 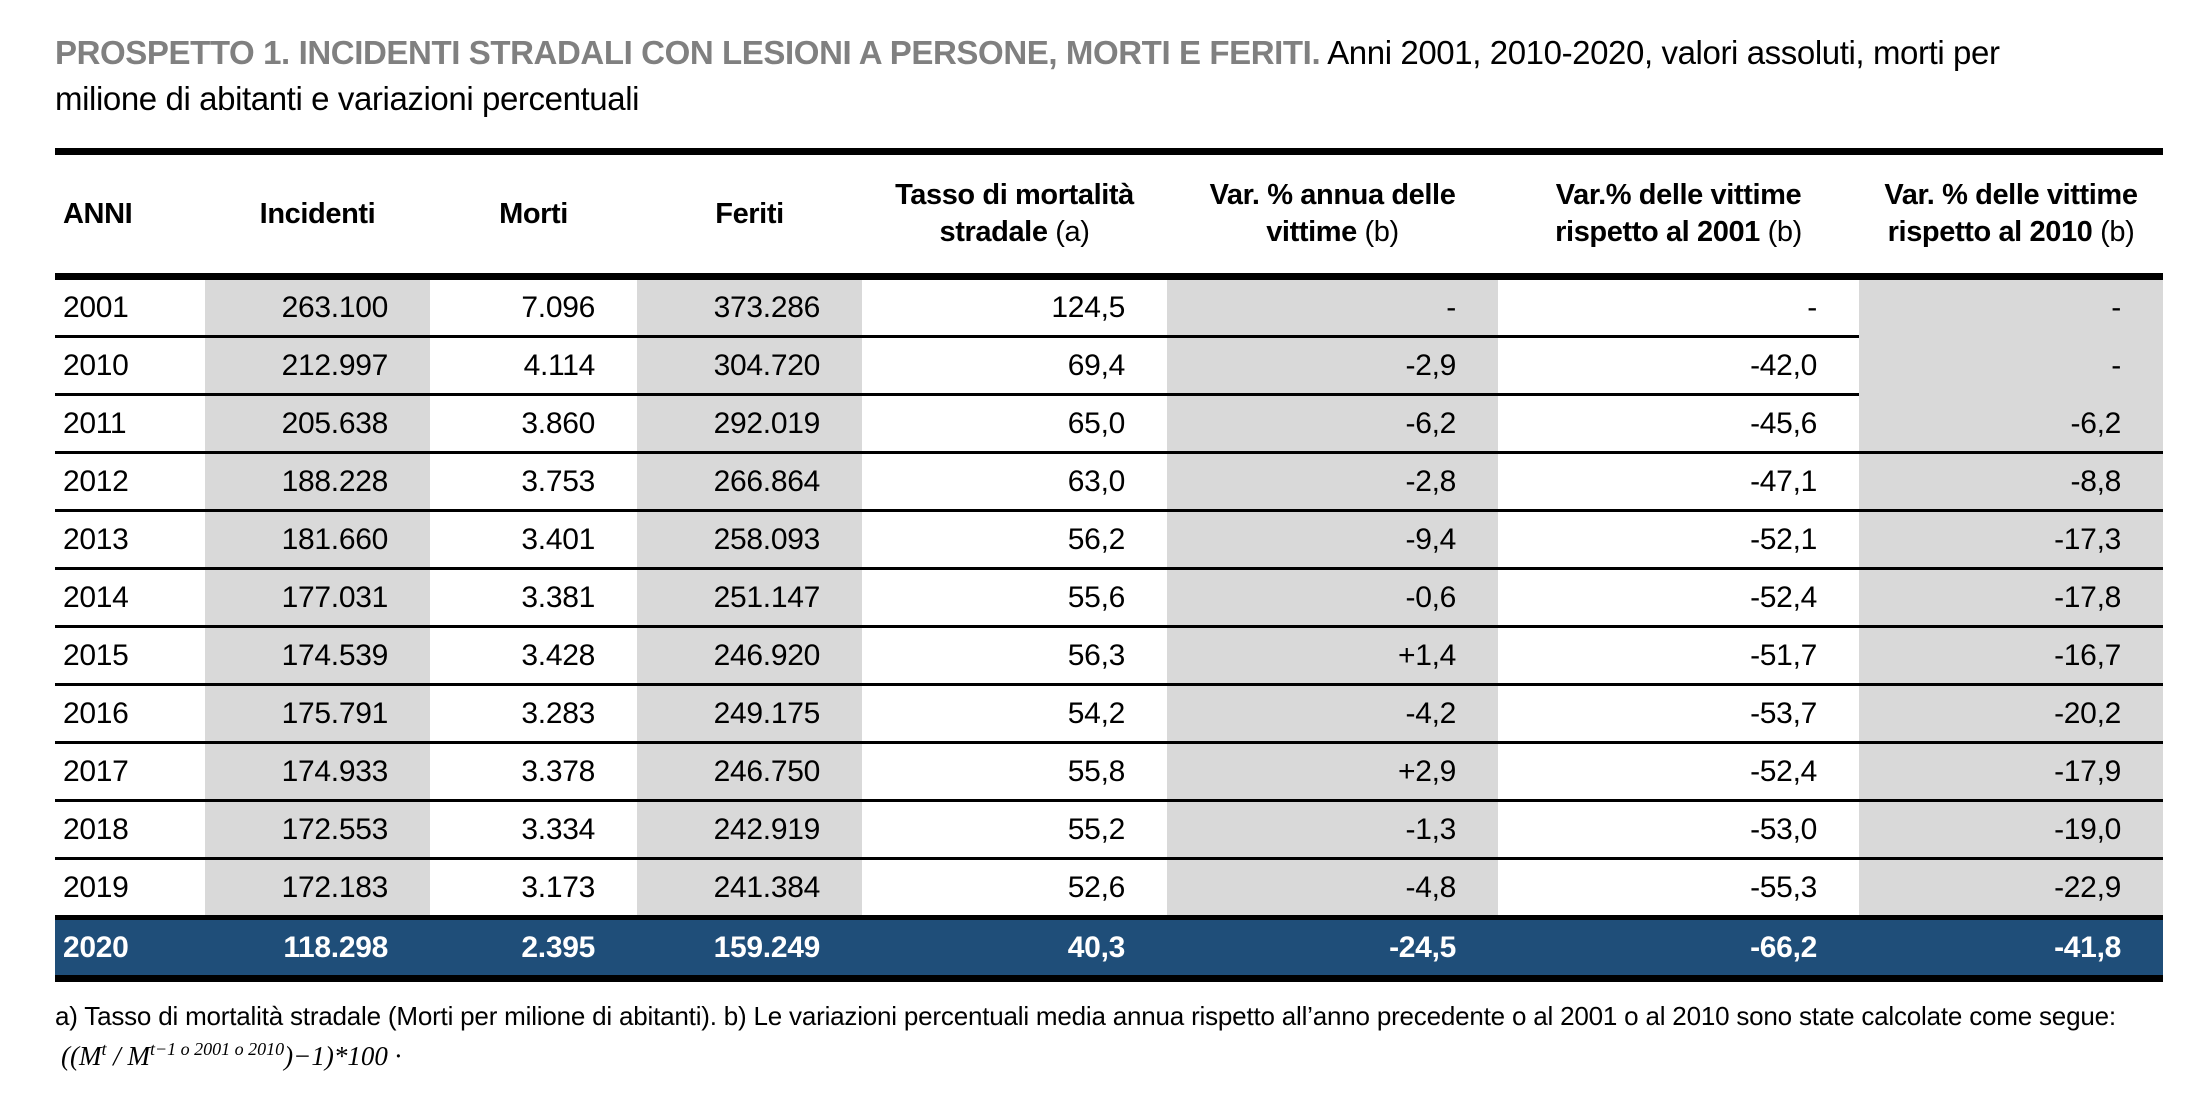 I want to click on cell-2016-incidenti: 175.791, so click(x=317, y=715).